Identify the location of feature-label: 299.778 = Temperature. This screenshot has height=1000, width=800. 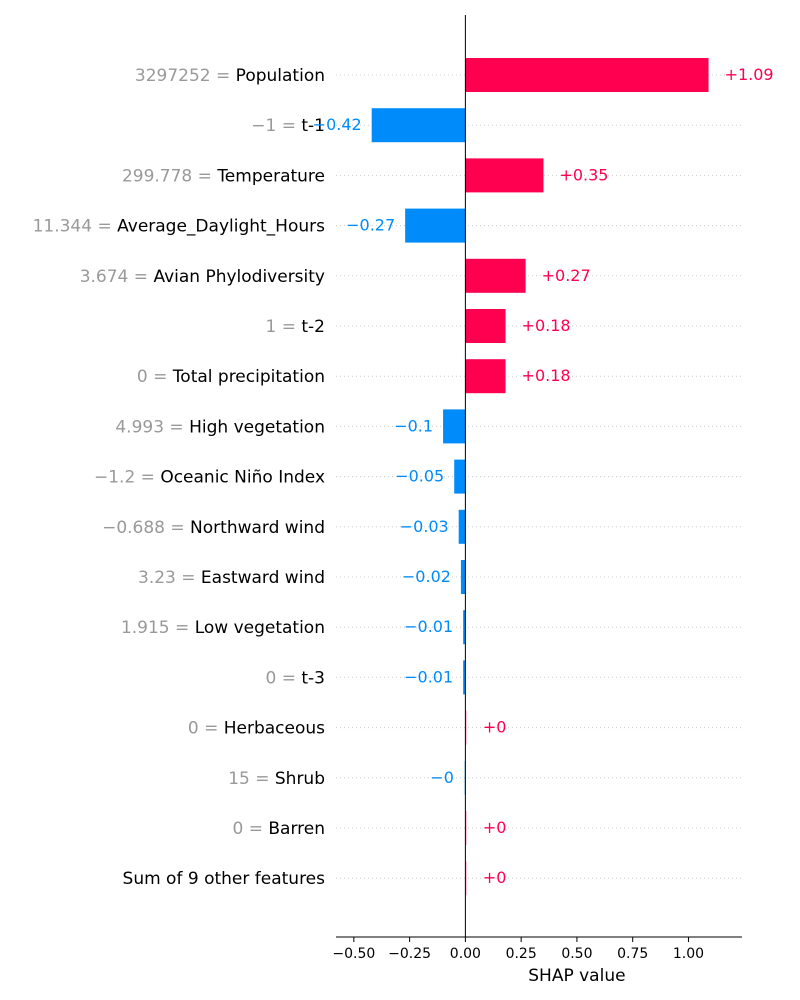
(223, 176).